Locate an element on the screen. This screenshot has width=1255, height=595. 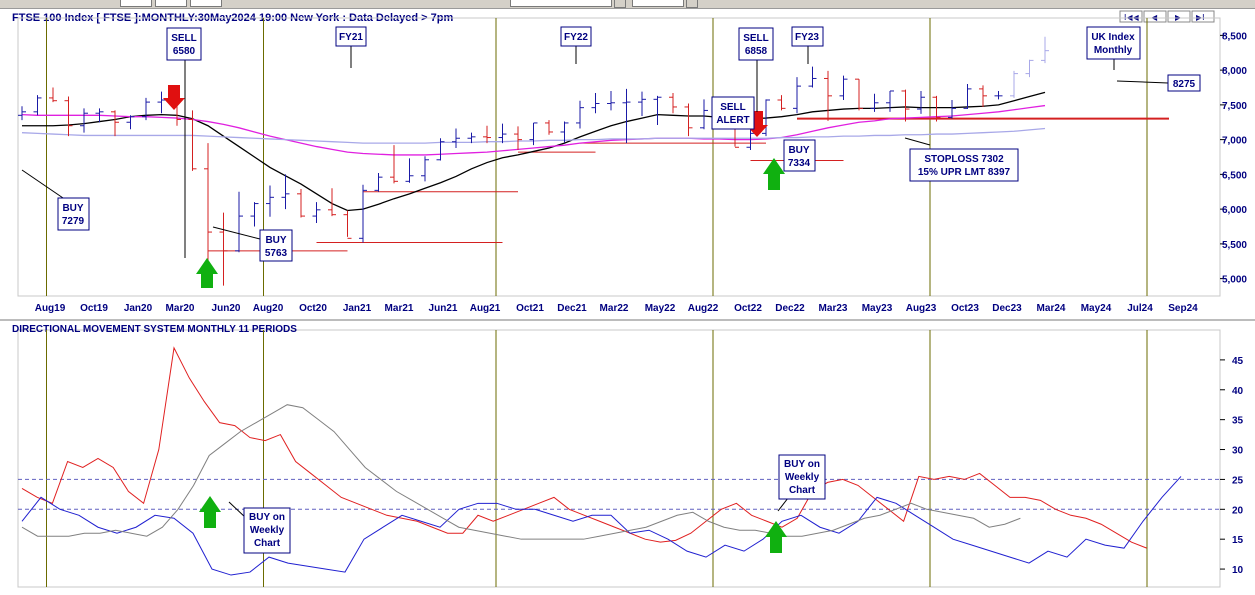
x-tick-label: Jun21 is located at coordinates (443, 308).